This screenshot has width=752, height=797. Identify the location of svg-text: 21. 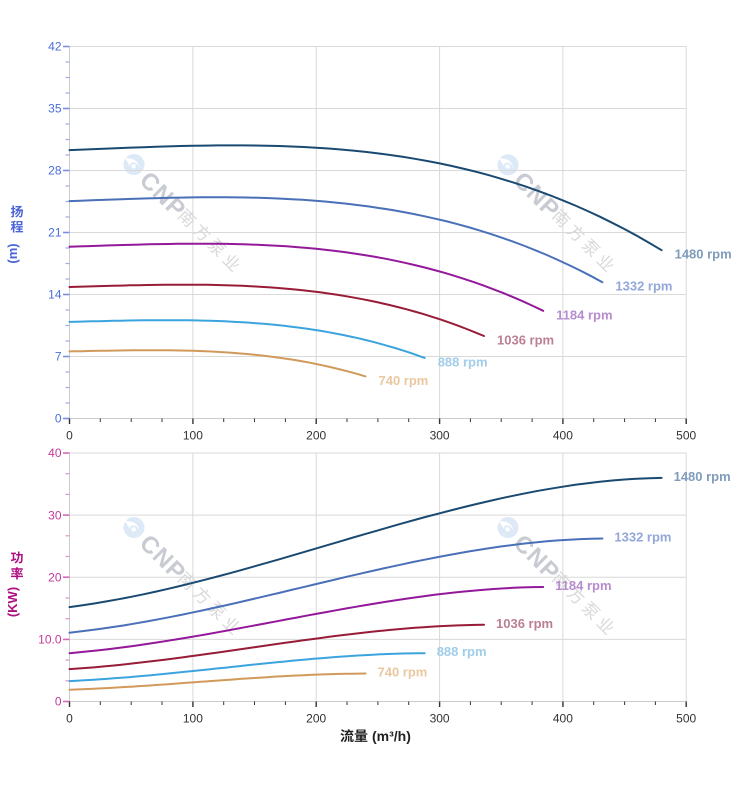
(55, 233).